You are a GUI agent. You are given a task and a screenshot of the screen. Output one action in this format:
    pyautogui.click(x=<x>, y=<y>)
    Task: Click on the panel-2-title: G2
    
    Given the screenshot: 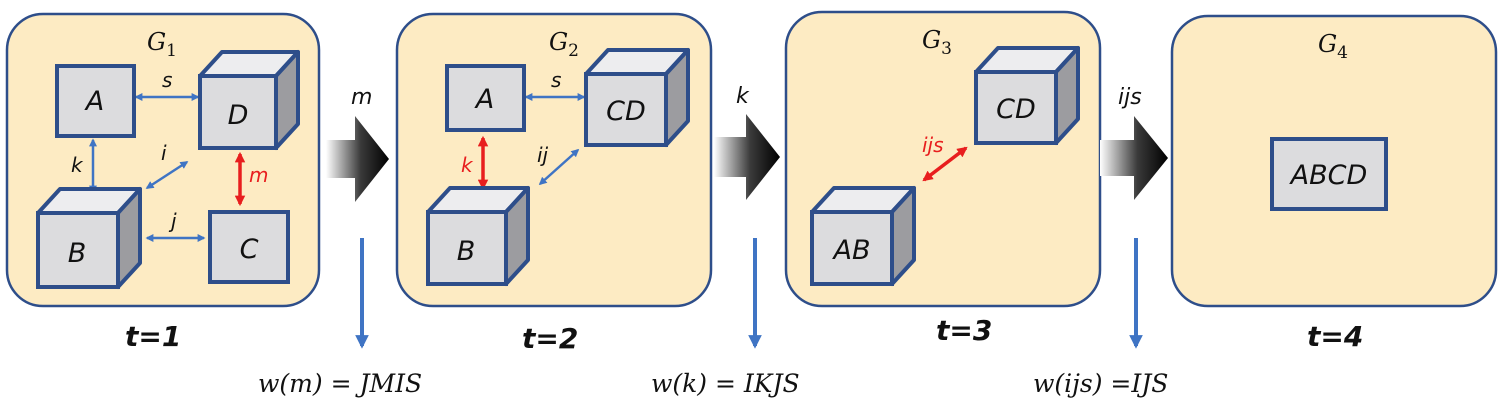 What is the action you would take?
    pyautogui.click(x=564, y=44)
    